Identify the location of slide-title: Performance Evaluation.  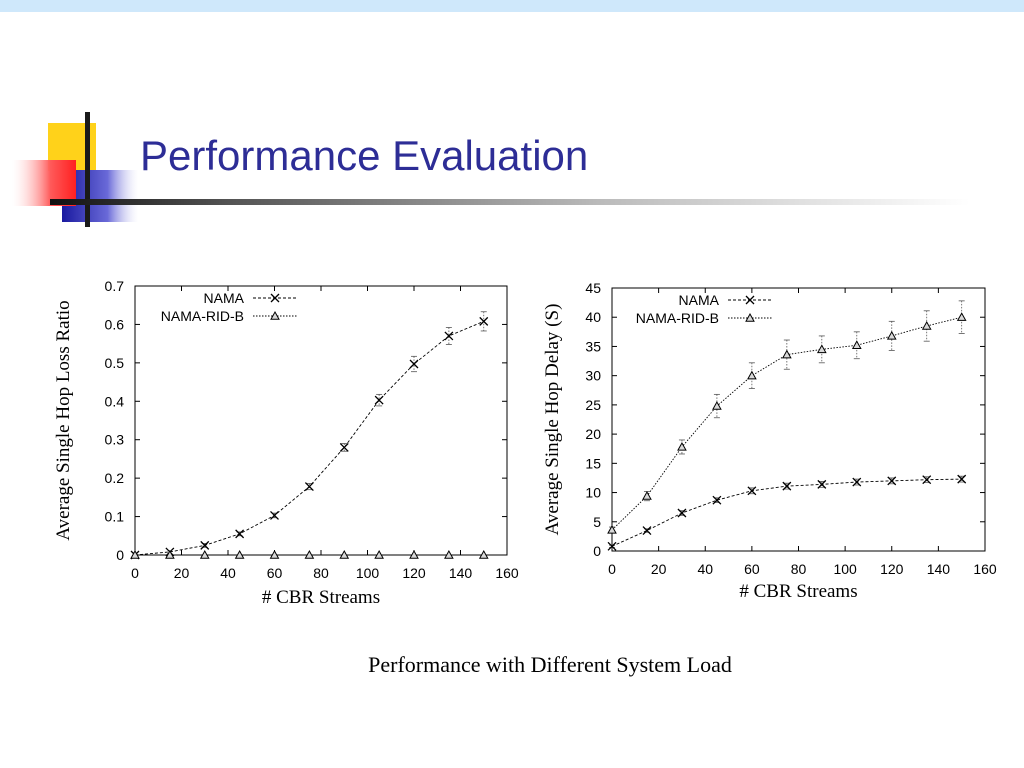
(364, 155).